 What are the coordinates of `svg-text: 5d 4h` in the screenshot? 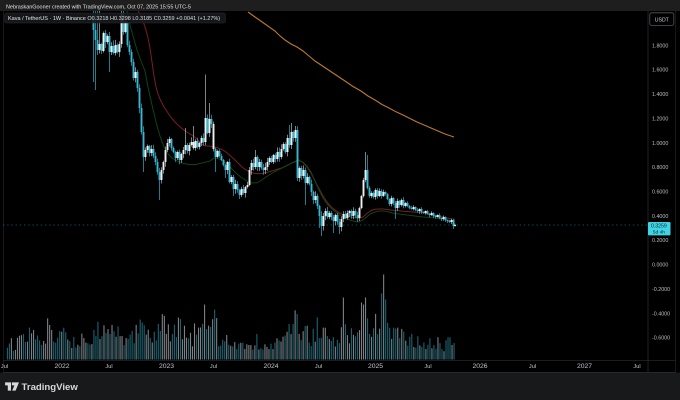 It's located at (659, 232).